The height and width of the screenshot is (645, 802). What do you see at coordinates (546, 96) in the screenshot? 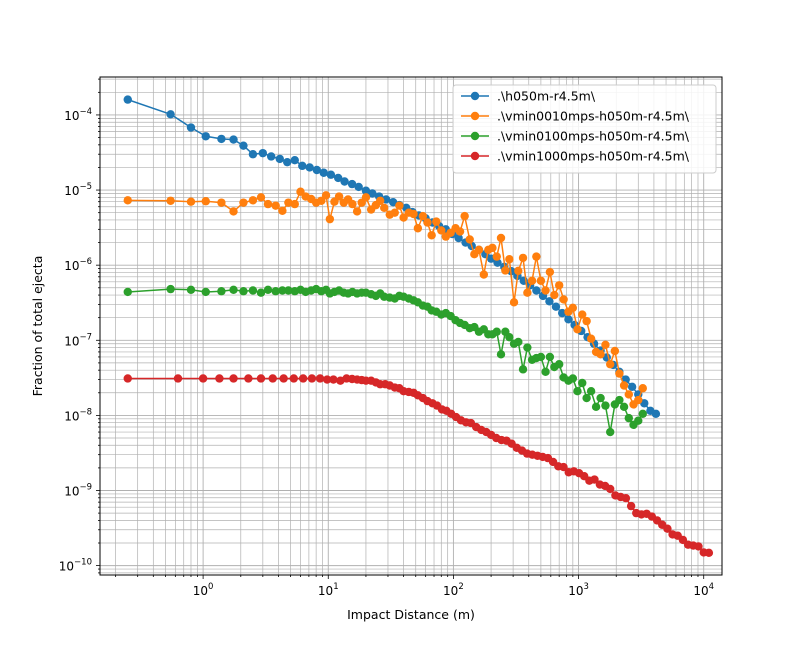
I see `legend-entry: .\h050m-r4.5m\` at bounding box center [546, 96].